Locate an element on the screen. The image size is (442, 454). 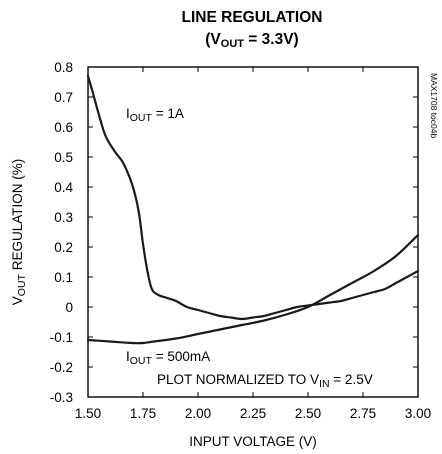
x-tick-label: 2.00 is located at coordinates (198, 413).